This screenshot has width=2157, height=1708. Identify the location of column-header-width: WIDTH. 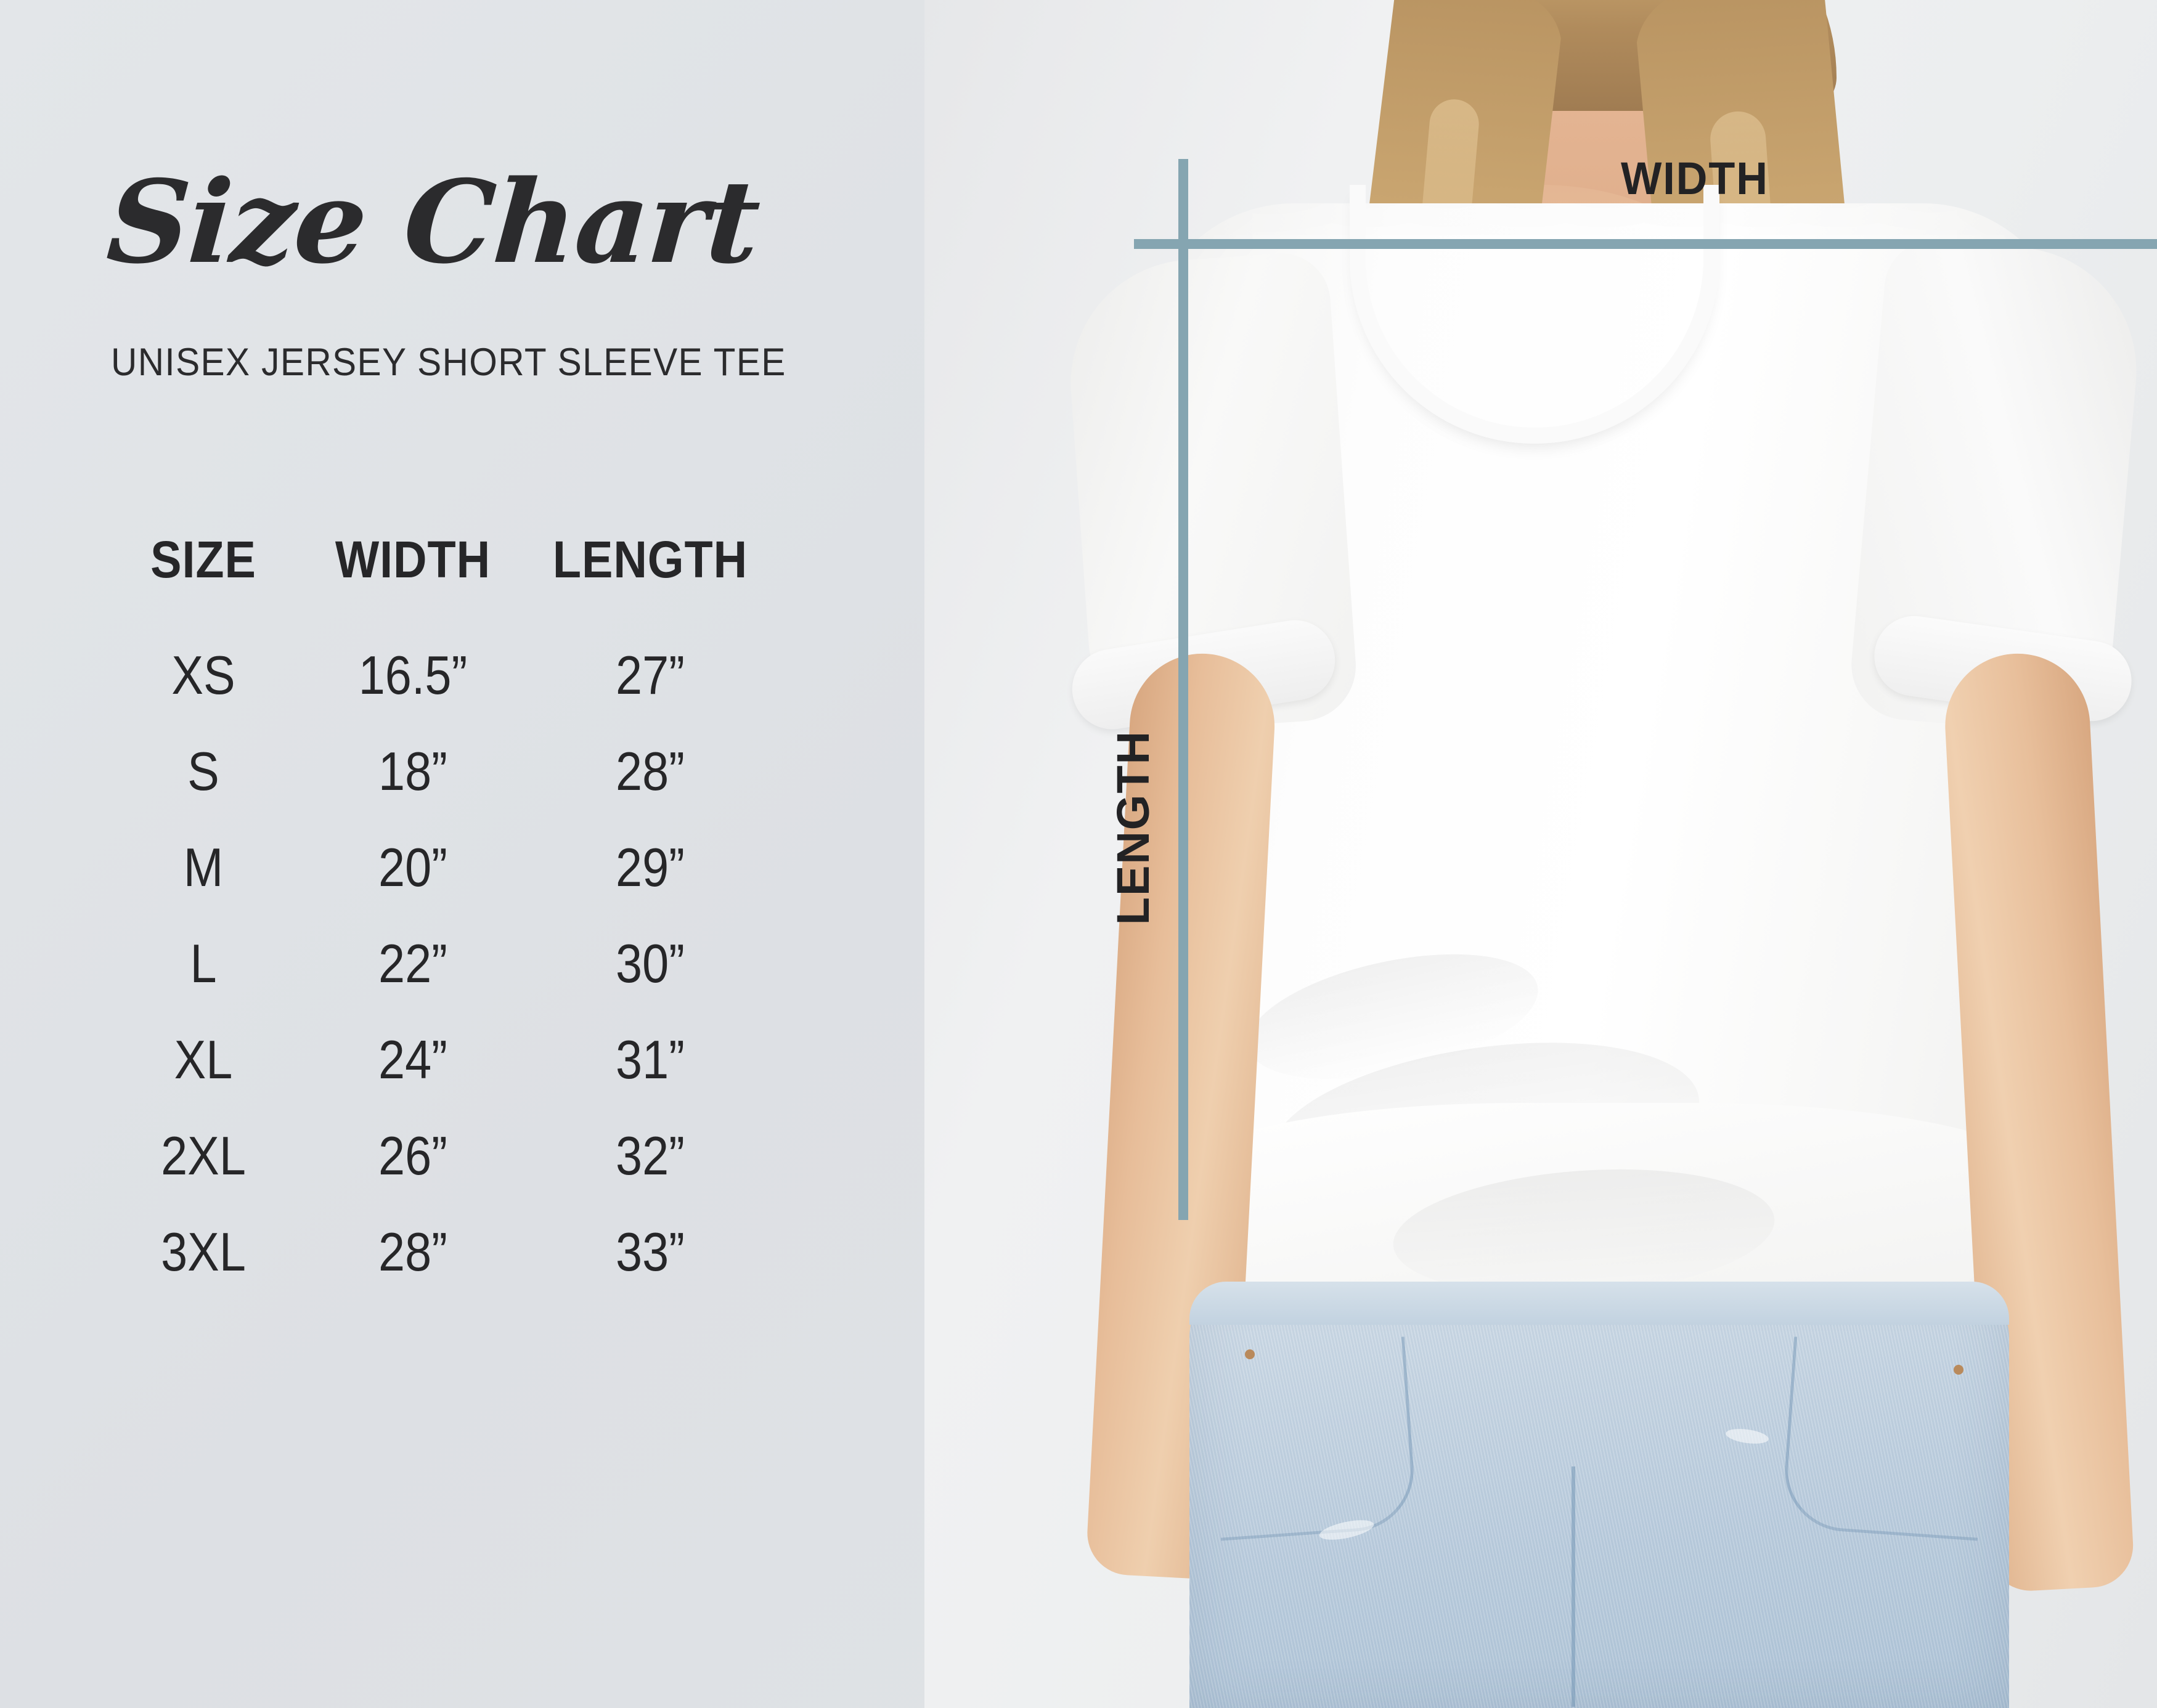
(413, 559).